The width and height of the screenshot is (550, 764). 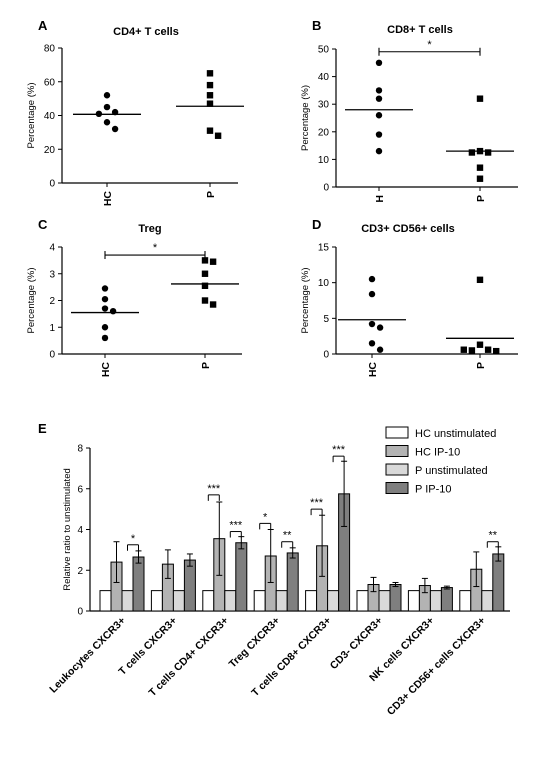 I want to click on legend-label: HC unstimulated, so click(x=455, y=434).